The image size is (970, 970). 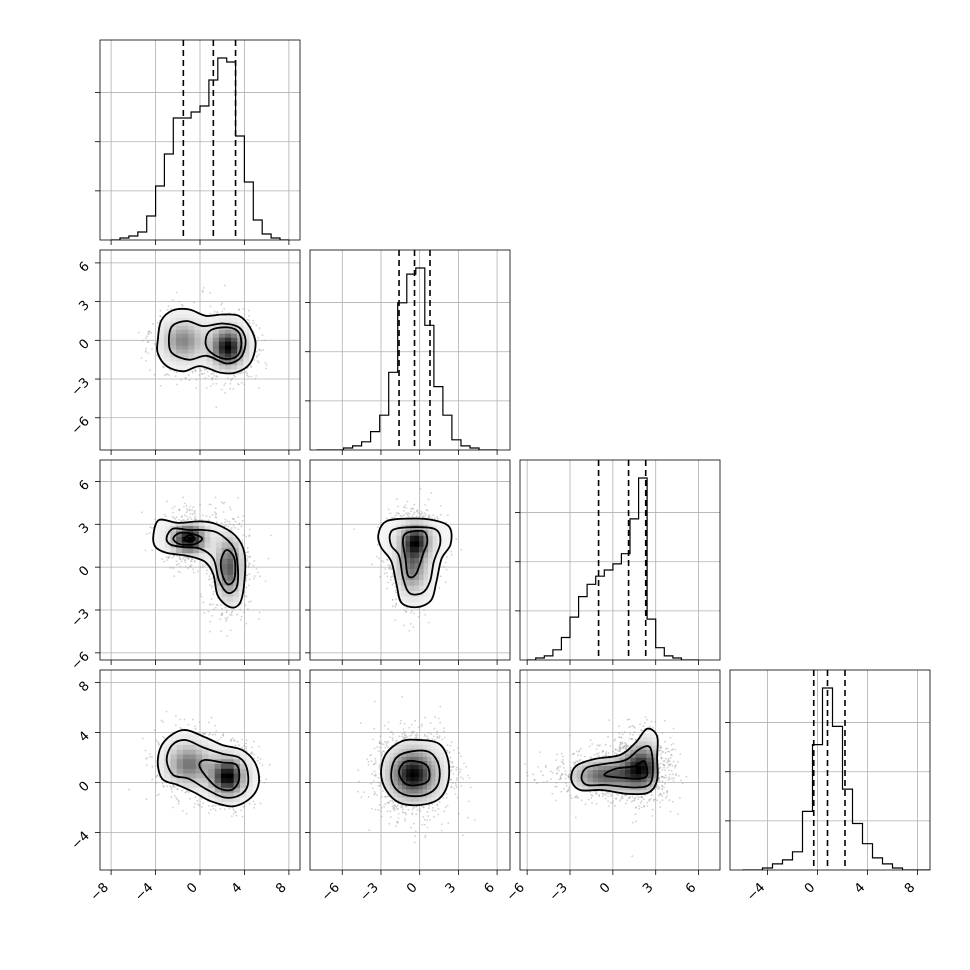 I want to click on panel-plot-area, so click(x=206, y=566).